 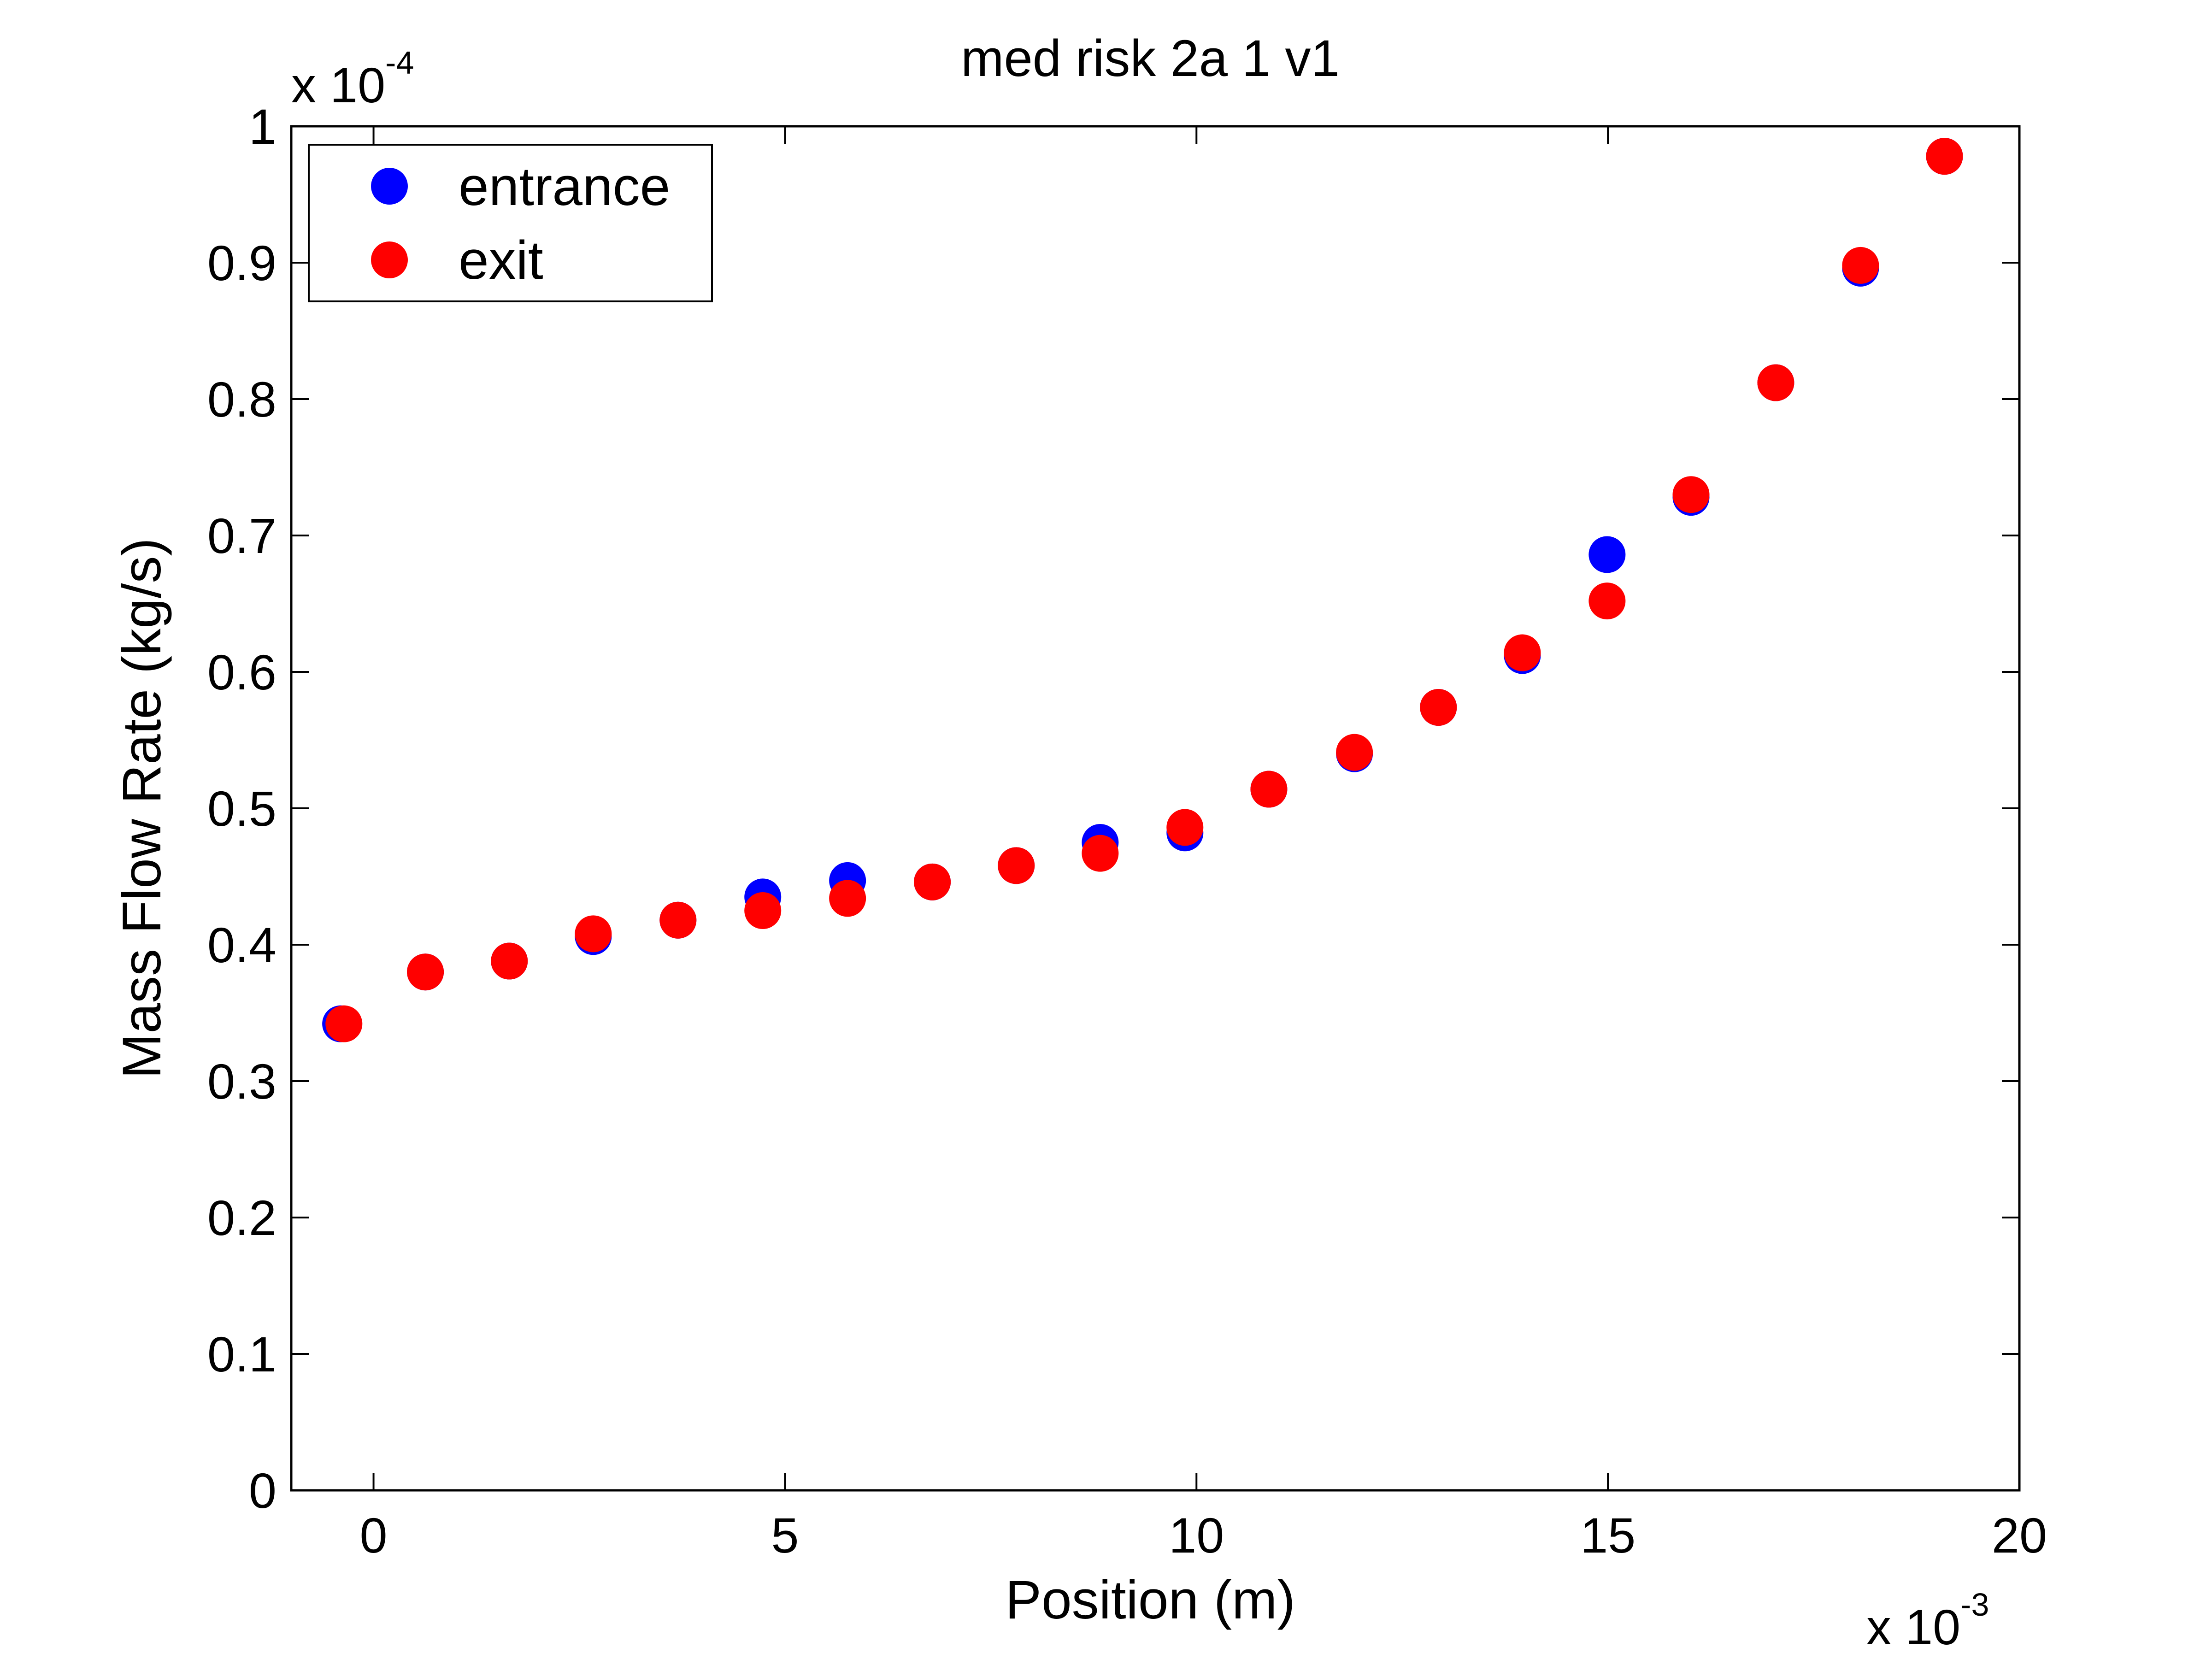 What do you see at coordinates (1913, 1627) in the screenshot?
I see `x-multiplier-base: x 10` at bounding box center [1913, 1627].